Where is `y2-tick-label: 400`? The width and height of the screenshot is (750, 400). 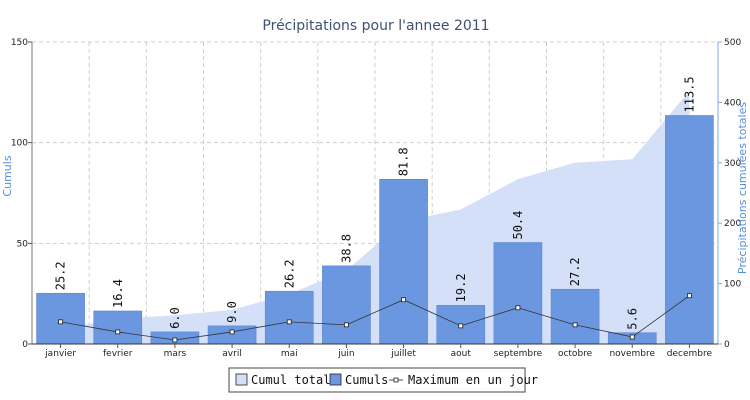
y2-tick-label: 400 is located at coordinates (732, 103).